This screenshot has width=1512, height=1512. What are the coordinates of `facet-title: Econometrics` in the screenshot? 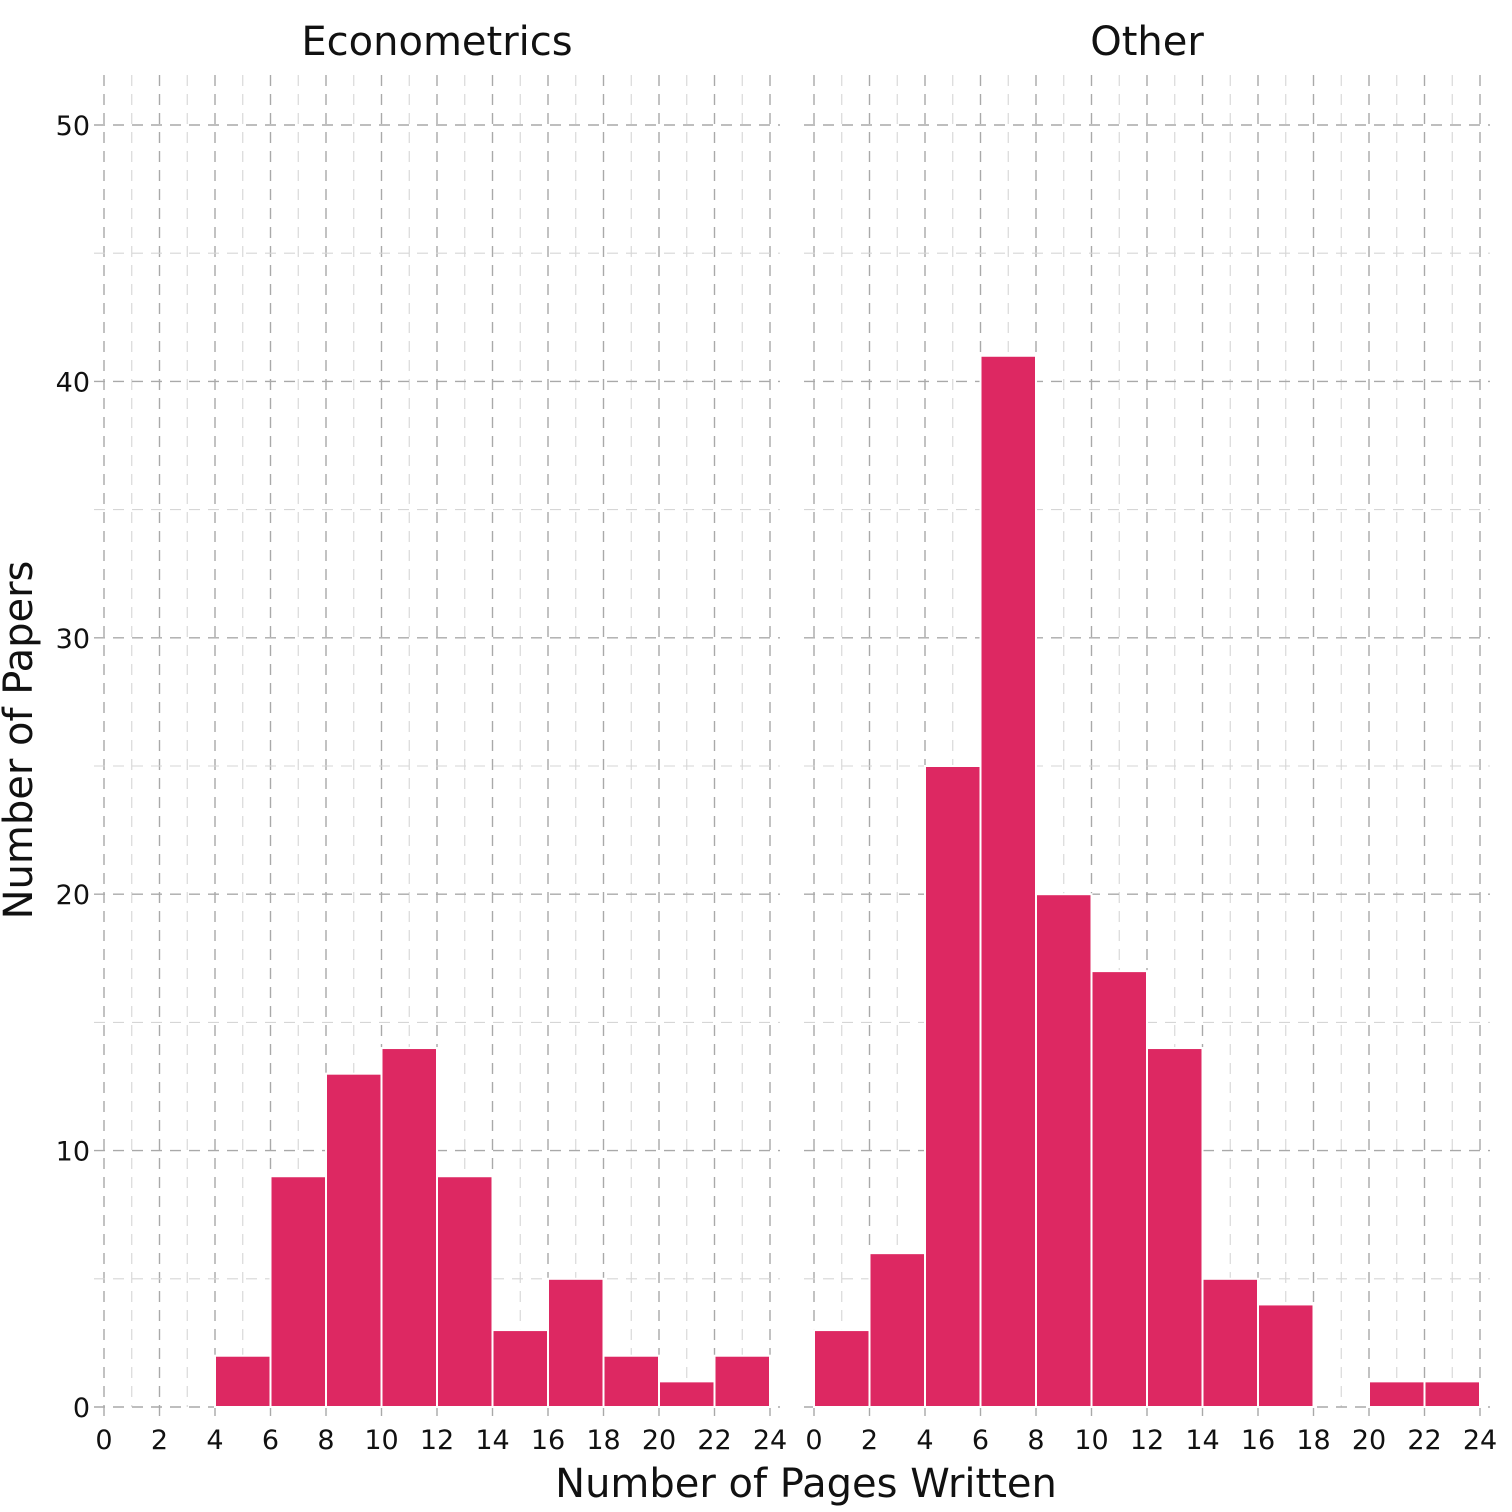 It's located at (436, 42).